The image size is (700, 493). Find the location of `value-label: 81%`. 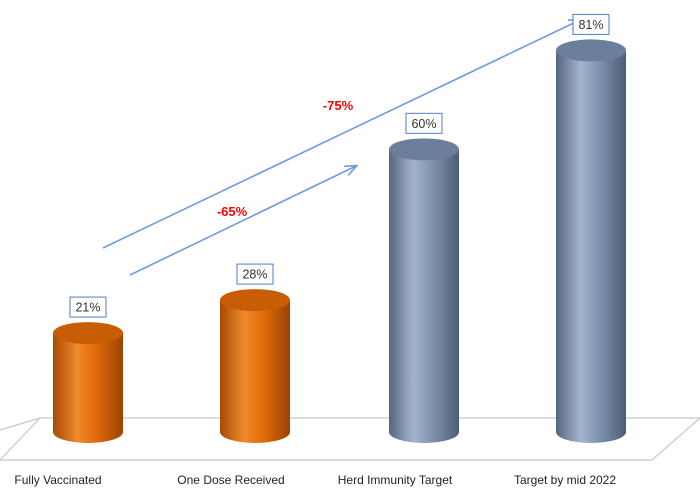

value-label: 81% is located at coordinates (591, 24).